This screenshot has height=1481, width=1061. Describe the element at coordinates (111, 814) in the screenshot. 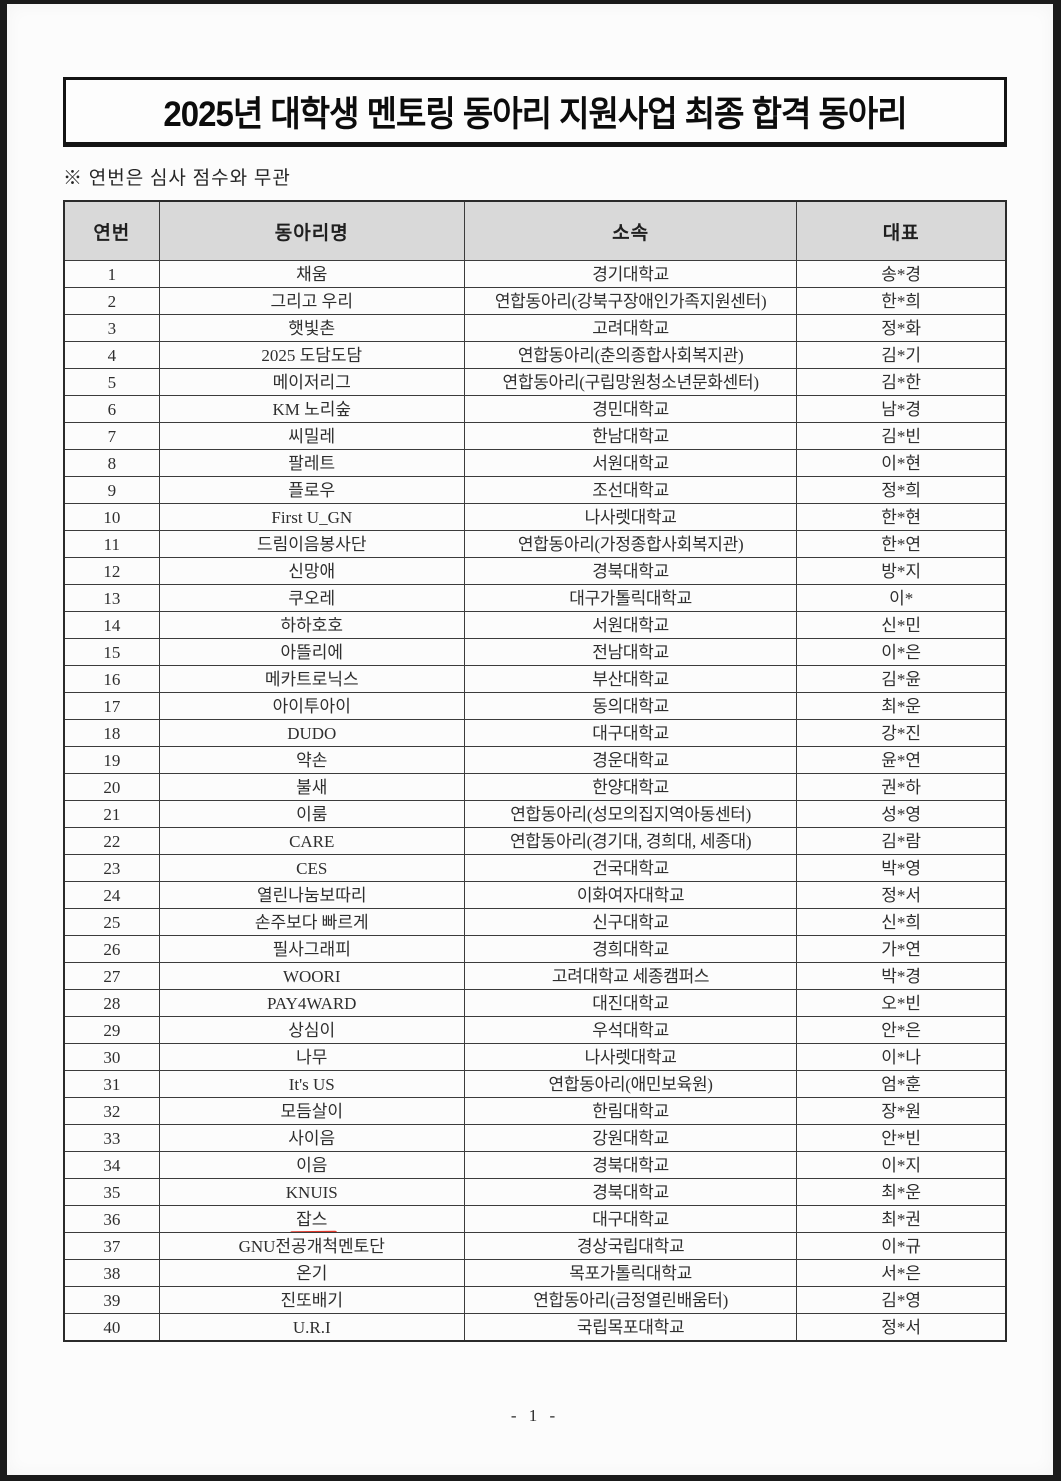

I see `row-number: 21` at that location.